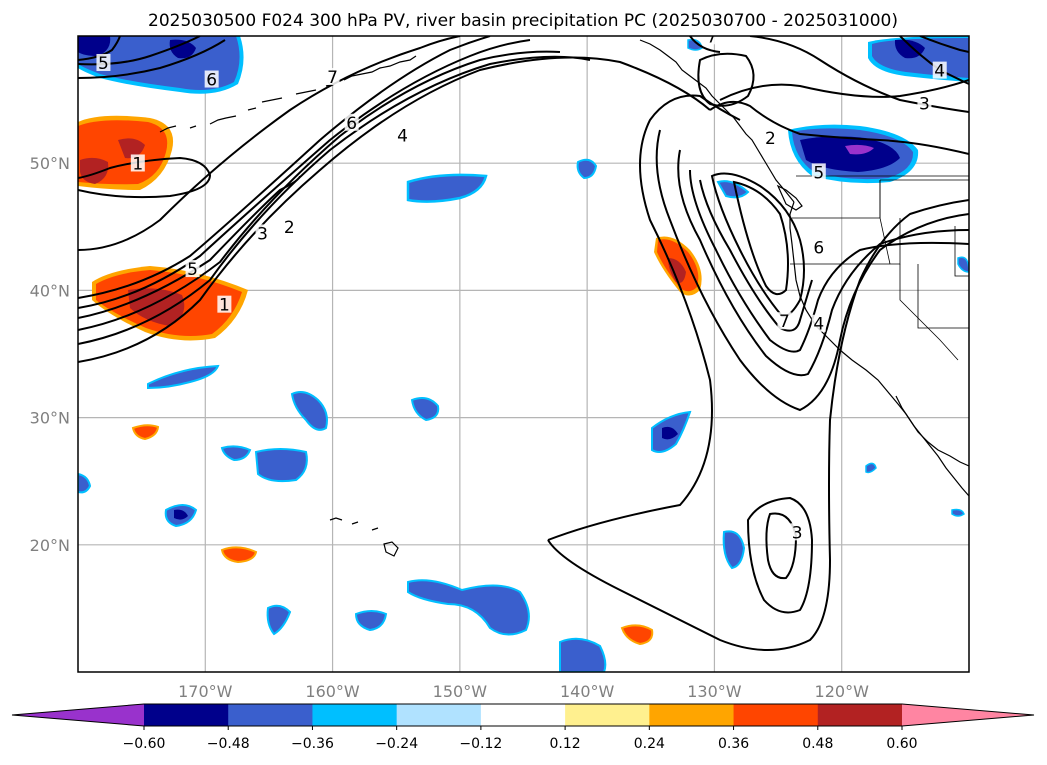 The width and height of the screenshot is (1047, 765). I want to click on colorbar-tick-label: 0.48, so click(817, 744).